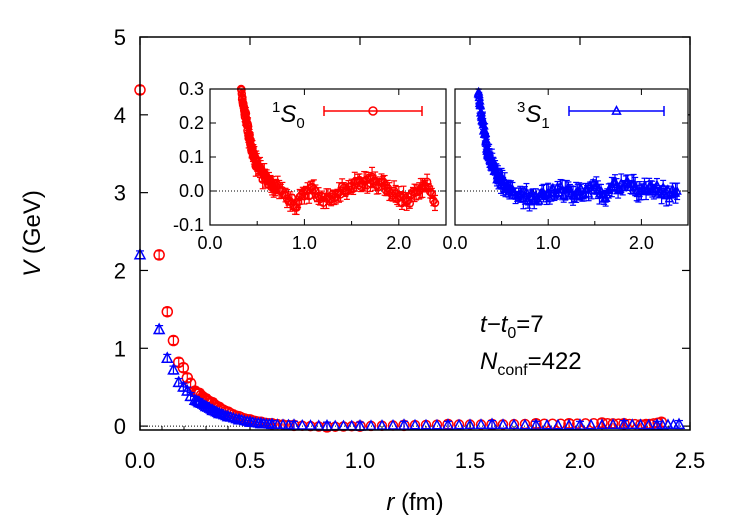 The height and width of the screenshot is (523, 747). Describe the element at coordinates (250, 460) in the screenshot. I see `x-tick-label: 0.5` at that location.